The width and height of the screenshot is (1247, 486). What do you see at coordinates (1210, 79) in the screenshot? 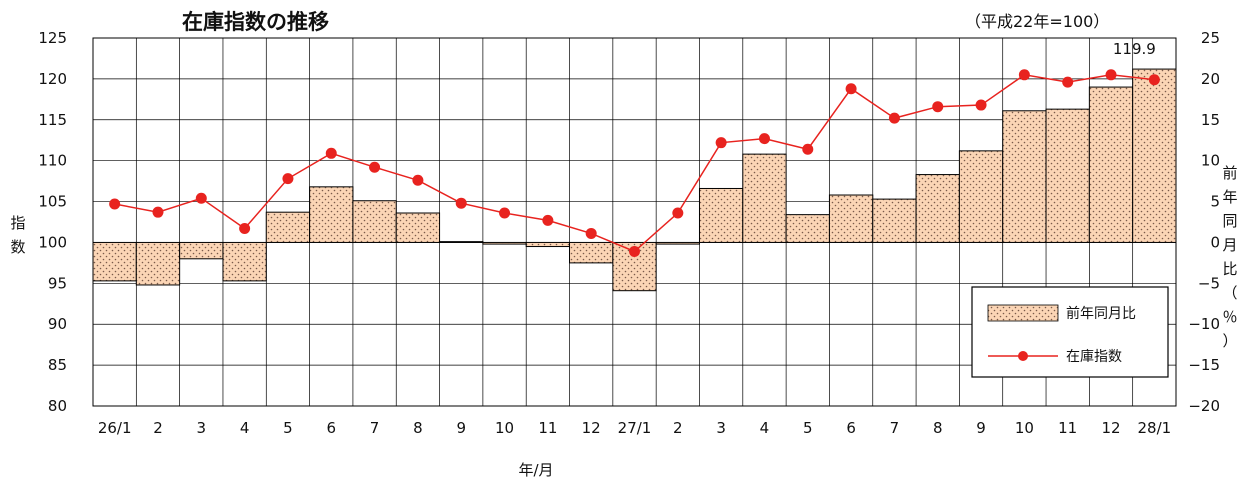
I see `y2-tick-label: 20` at bounding box center [1210, 79].